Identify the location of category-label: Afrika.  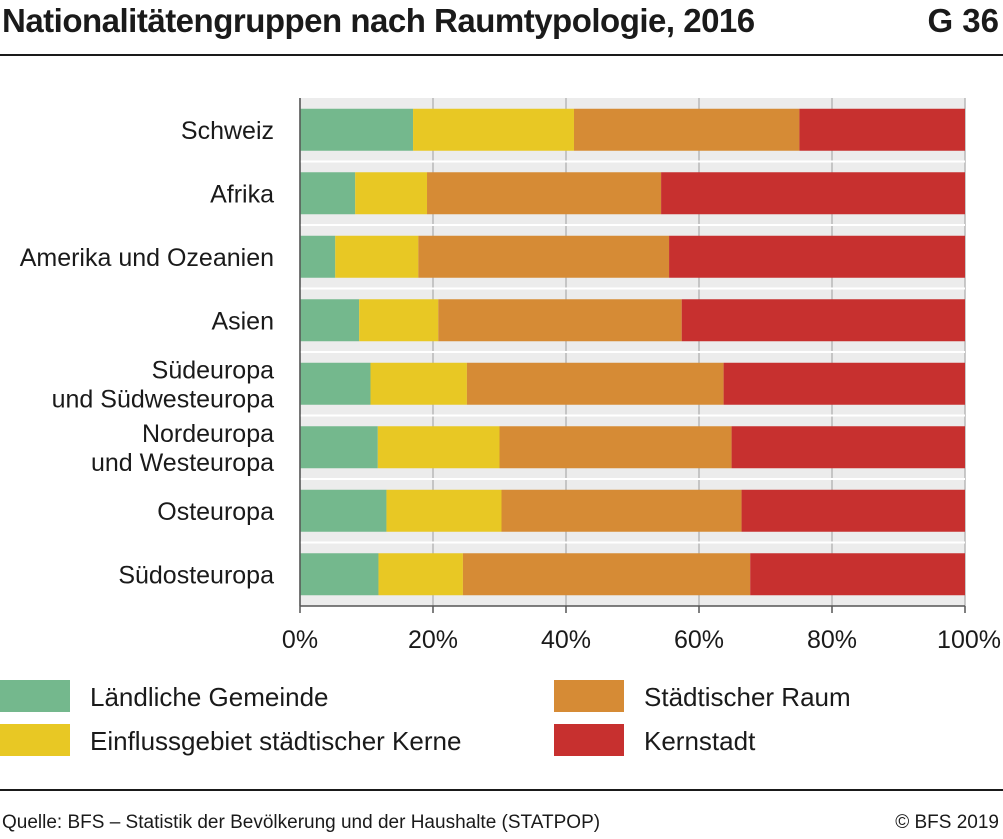
(242, 194).